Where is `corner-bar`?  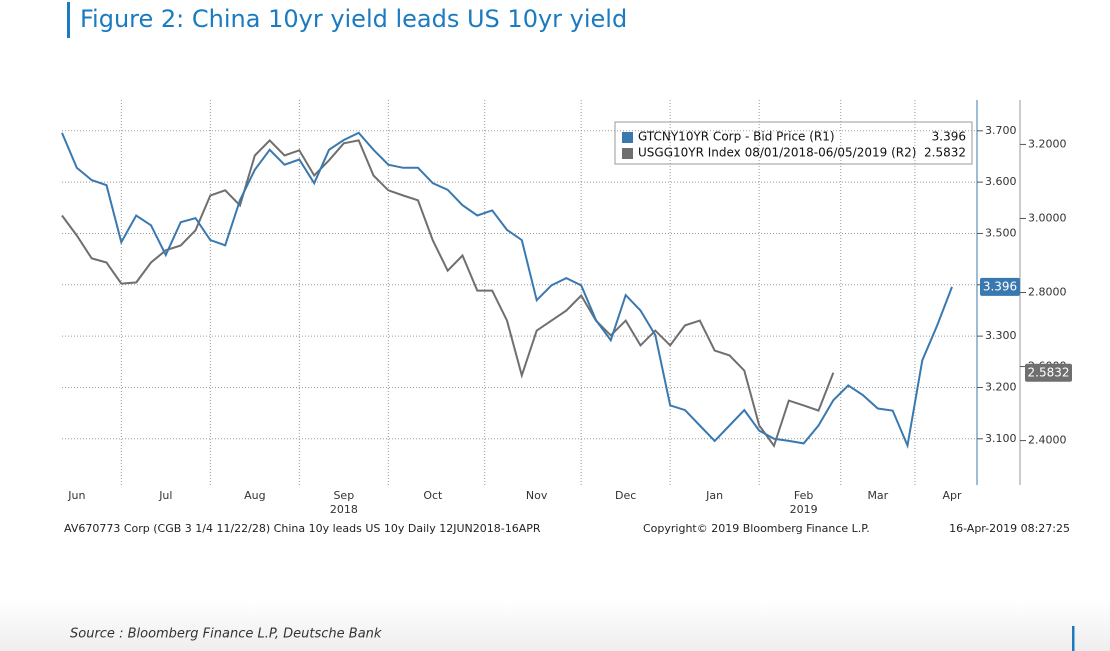
corner-bar is located at coordinates (1073, 638).